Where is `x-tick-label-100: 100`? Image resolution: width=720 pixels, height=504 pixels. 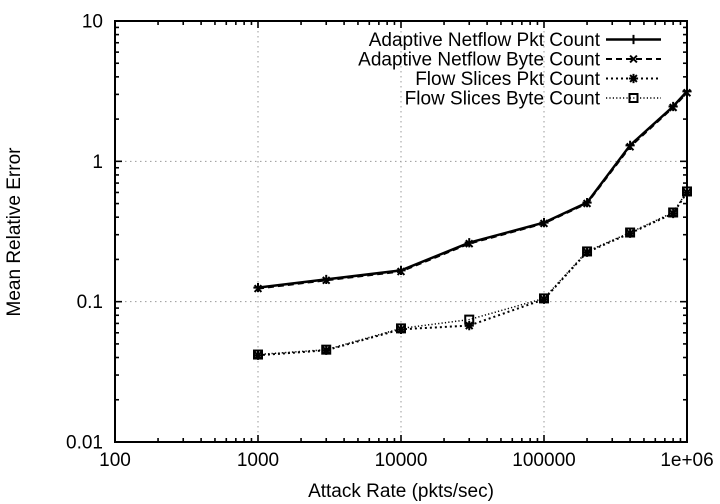 x-tick-label-100: 100 is located at coordinates (115, 460).